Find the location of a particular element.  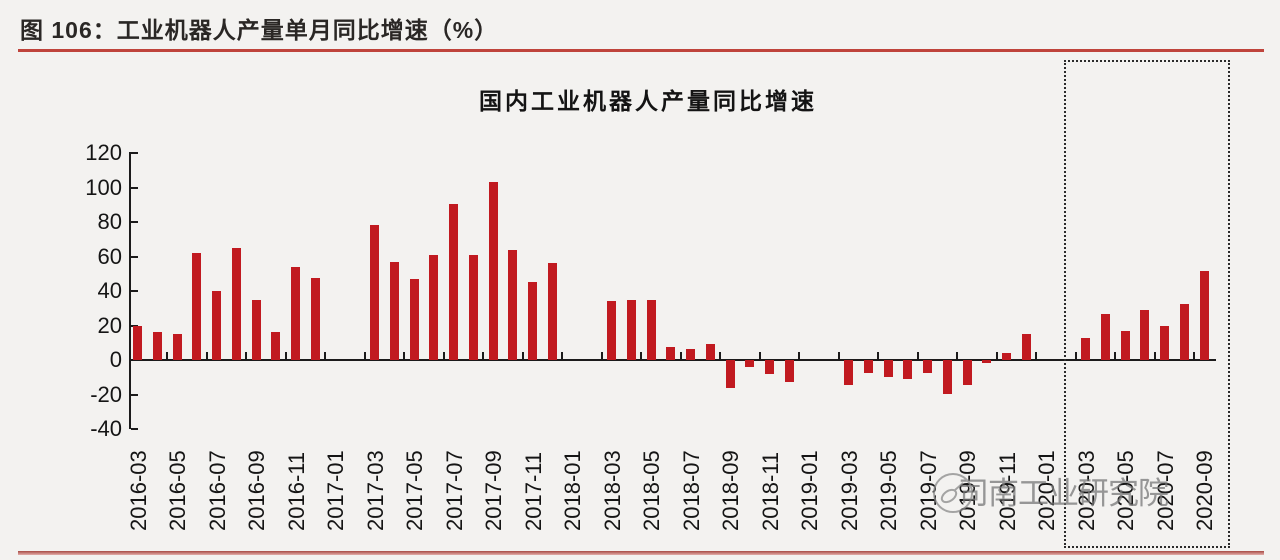

x-tick-label: 2017-11 is located at coordinates (533, 491).